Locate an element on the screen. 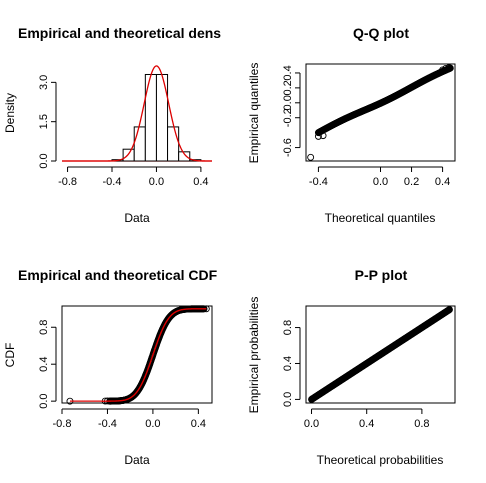  pp-y-tick-label: 0.4 is located at coordinates (288, 363).